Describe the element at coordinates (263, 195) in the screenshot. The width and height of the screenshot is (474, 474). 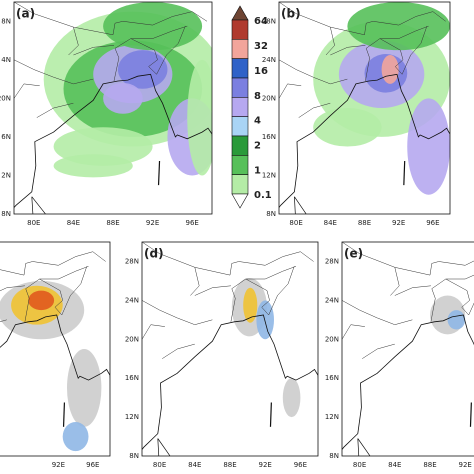
I see `colorbar-label: 0.1` at that location.